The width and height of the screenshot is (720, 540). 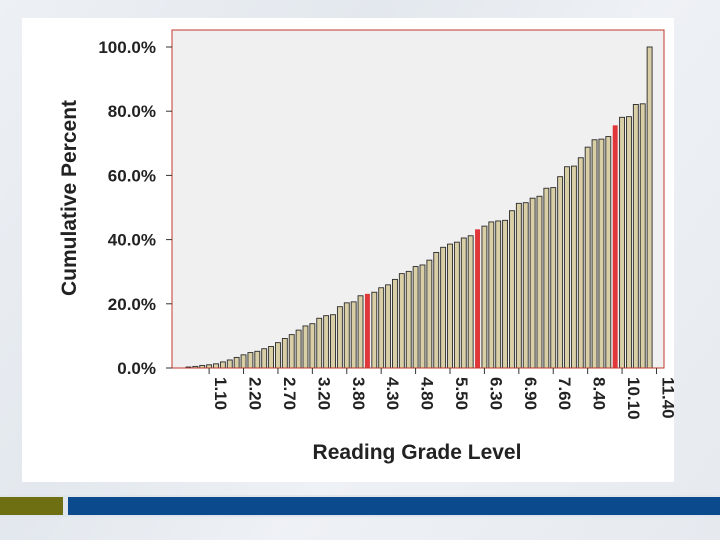 I want to click on y-axis-ticks: 0.0% 20.0% 40.0% 60.0% 80.0% 100.0%, so click(x=135, y=208).